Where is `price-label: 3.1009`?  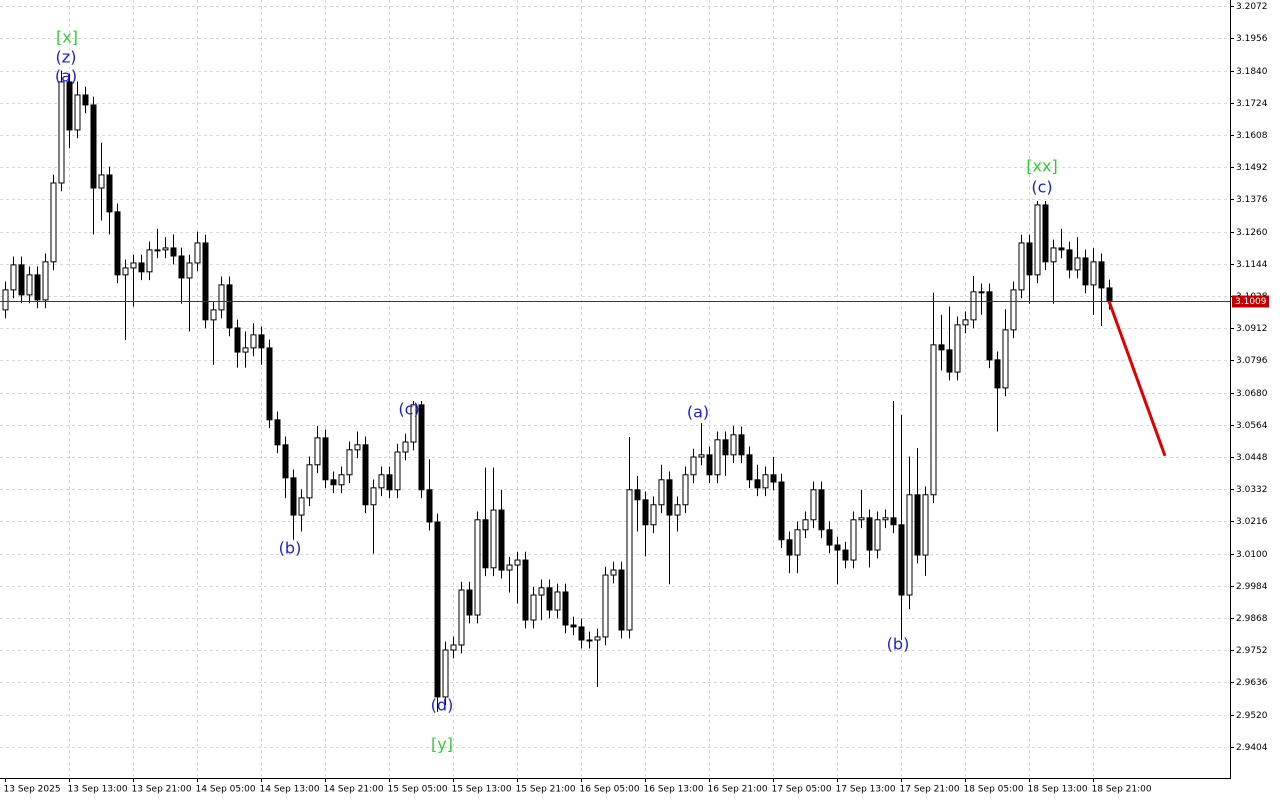 price-label: 3.1009 is located at coordinates (1251, 302).